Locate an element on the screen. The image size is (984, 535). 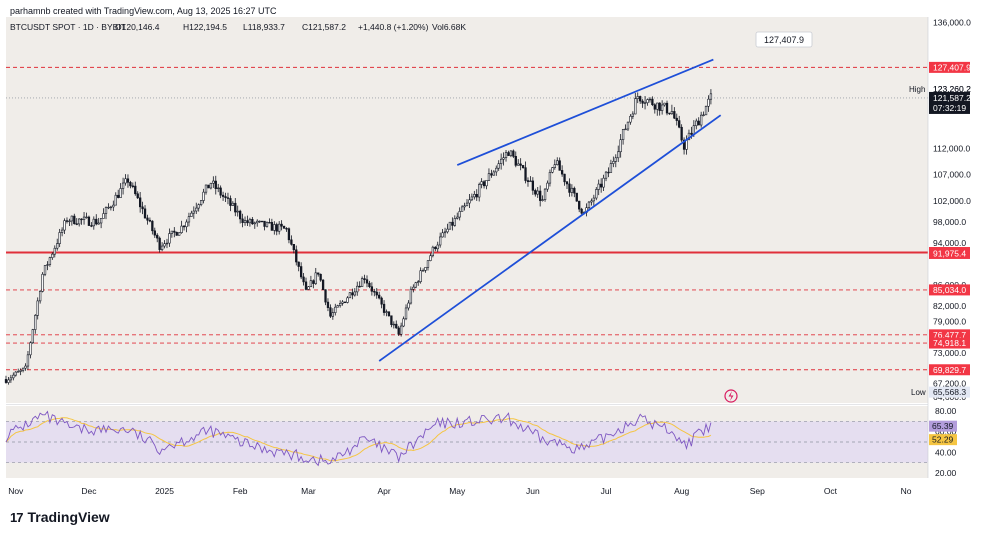
price-tick-label: 67,200.0 is located at coordinates (949, 384).